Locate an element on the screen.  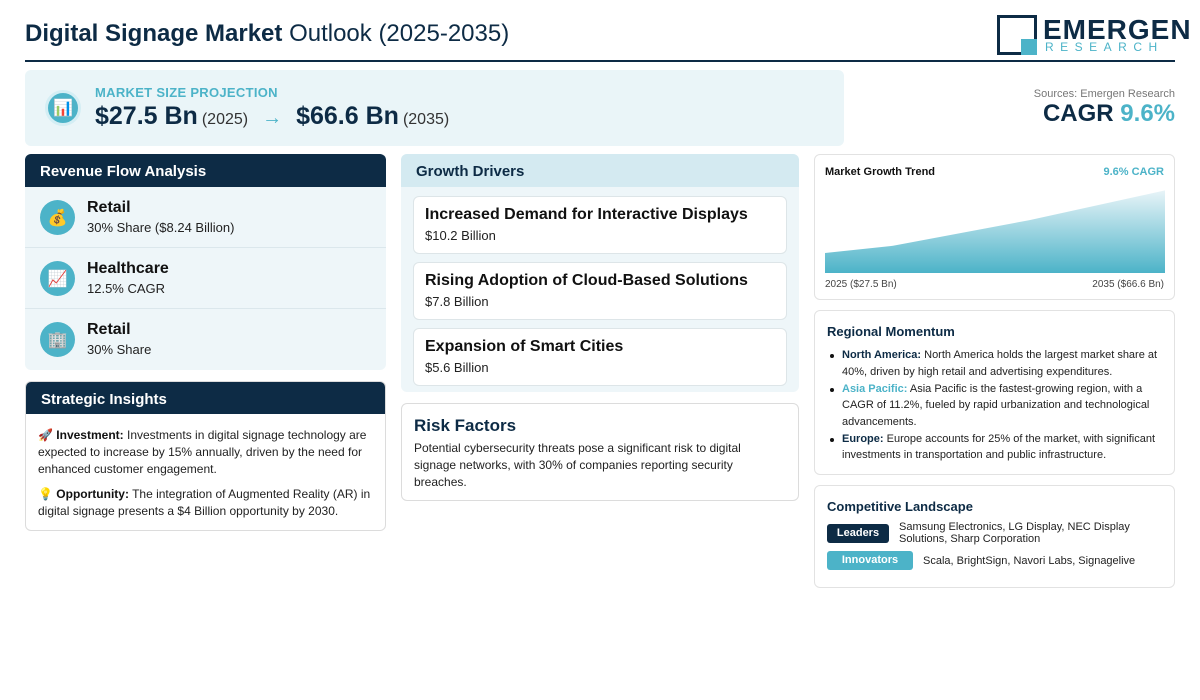
logo-main-text: EMERGEN is located at coordinates (1117, 29).